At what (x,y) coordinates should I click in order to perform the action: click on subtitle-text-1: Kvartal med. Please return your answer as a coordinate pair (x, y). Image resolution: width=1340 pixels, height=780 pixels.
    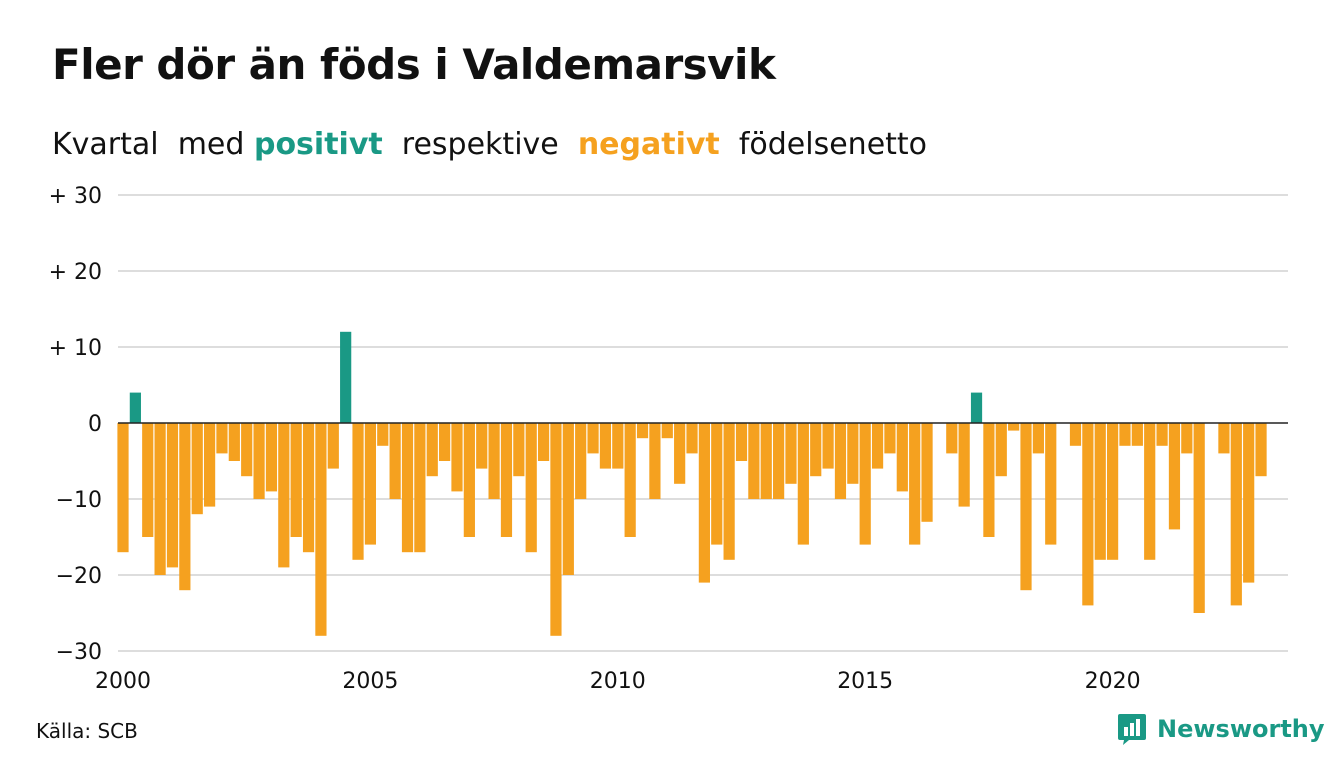
    Looking at the image, I should click on (153, 144).